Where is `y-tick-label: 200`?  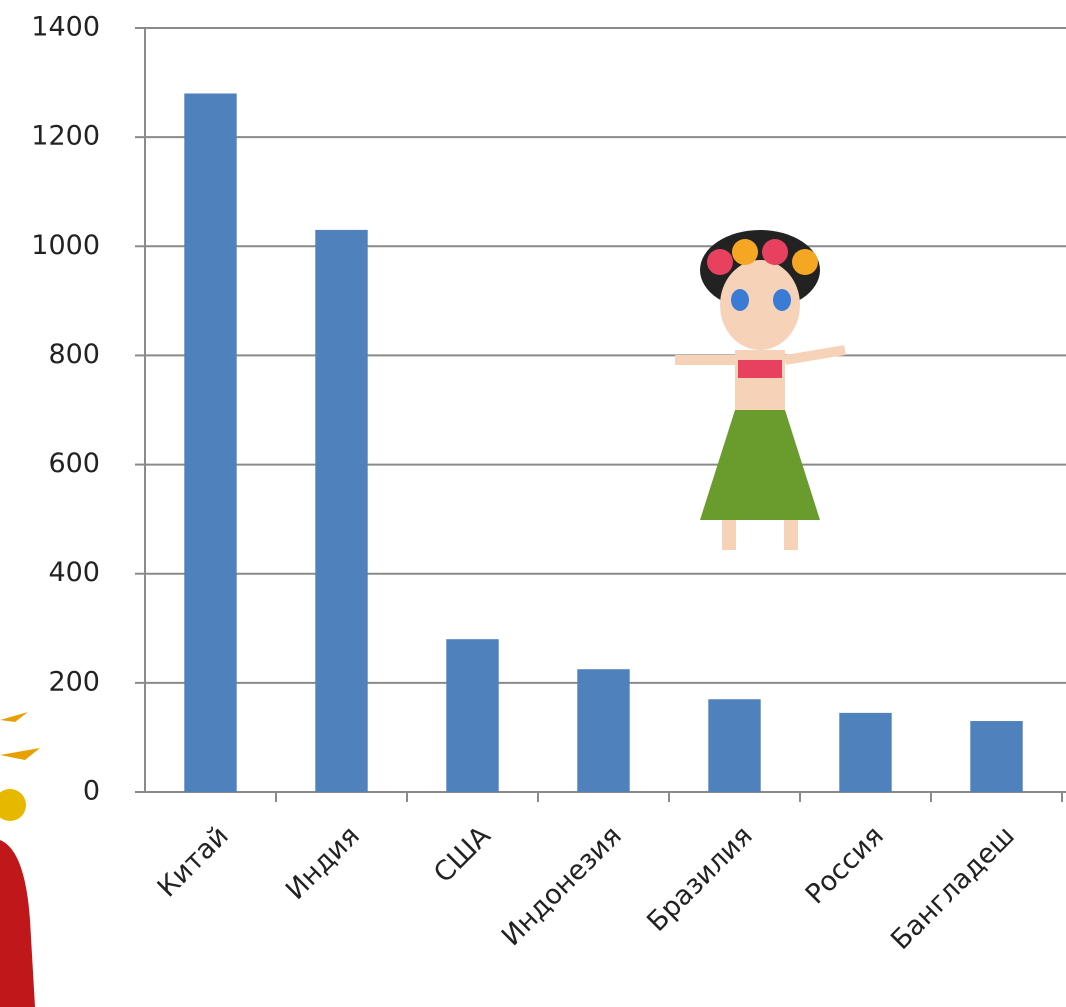 y-tick-label: 200 is located at coordinates (74, 681).